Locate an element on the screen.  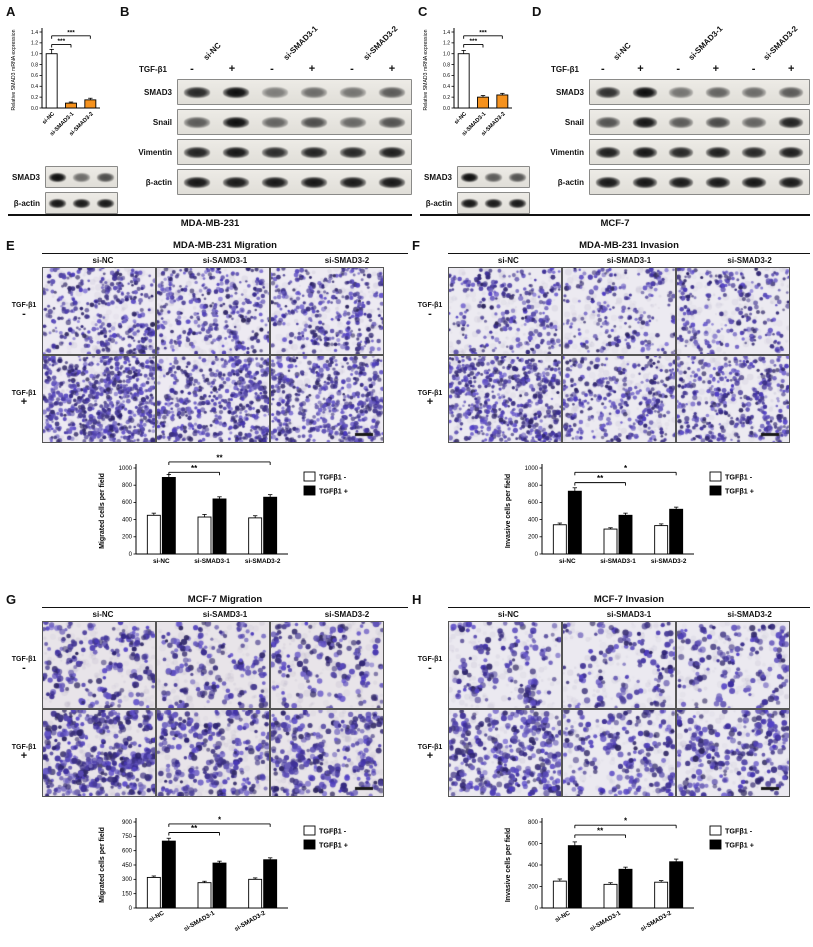
group-label: si-SMAD3-1 is located at coordinates (300, 43).